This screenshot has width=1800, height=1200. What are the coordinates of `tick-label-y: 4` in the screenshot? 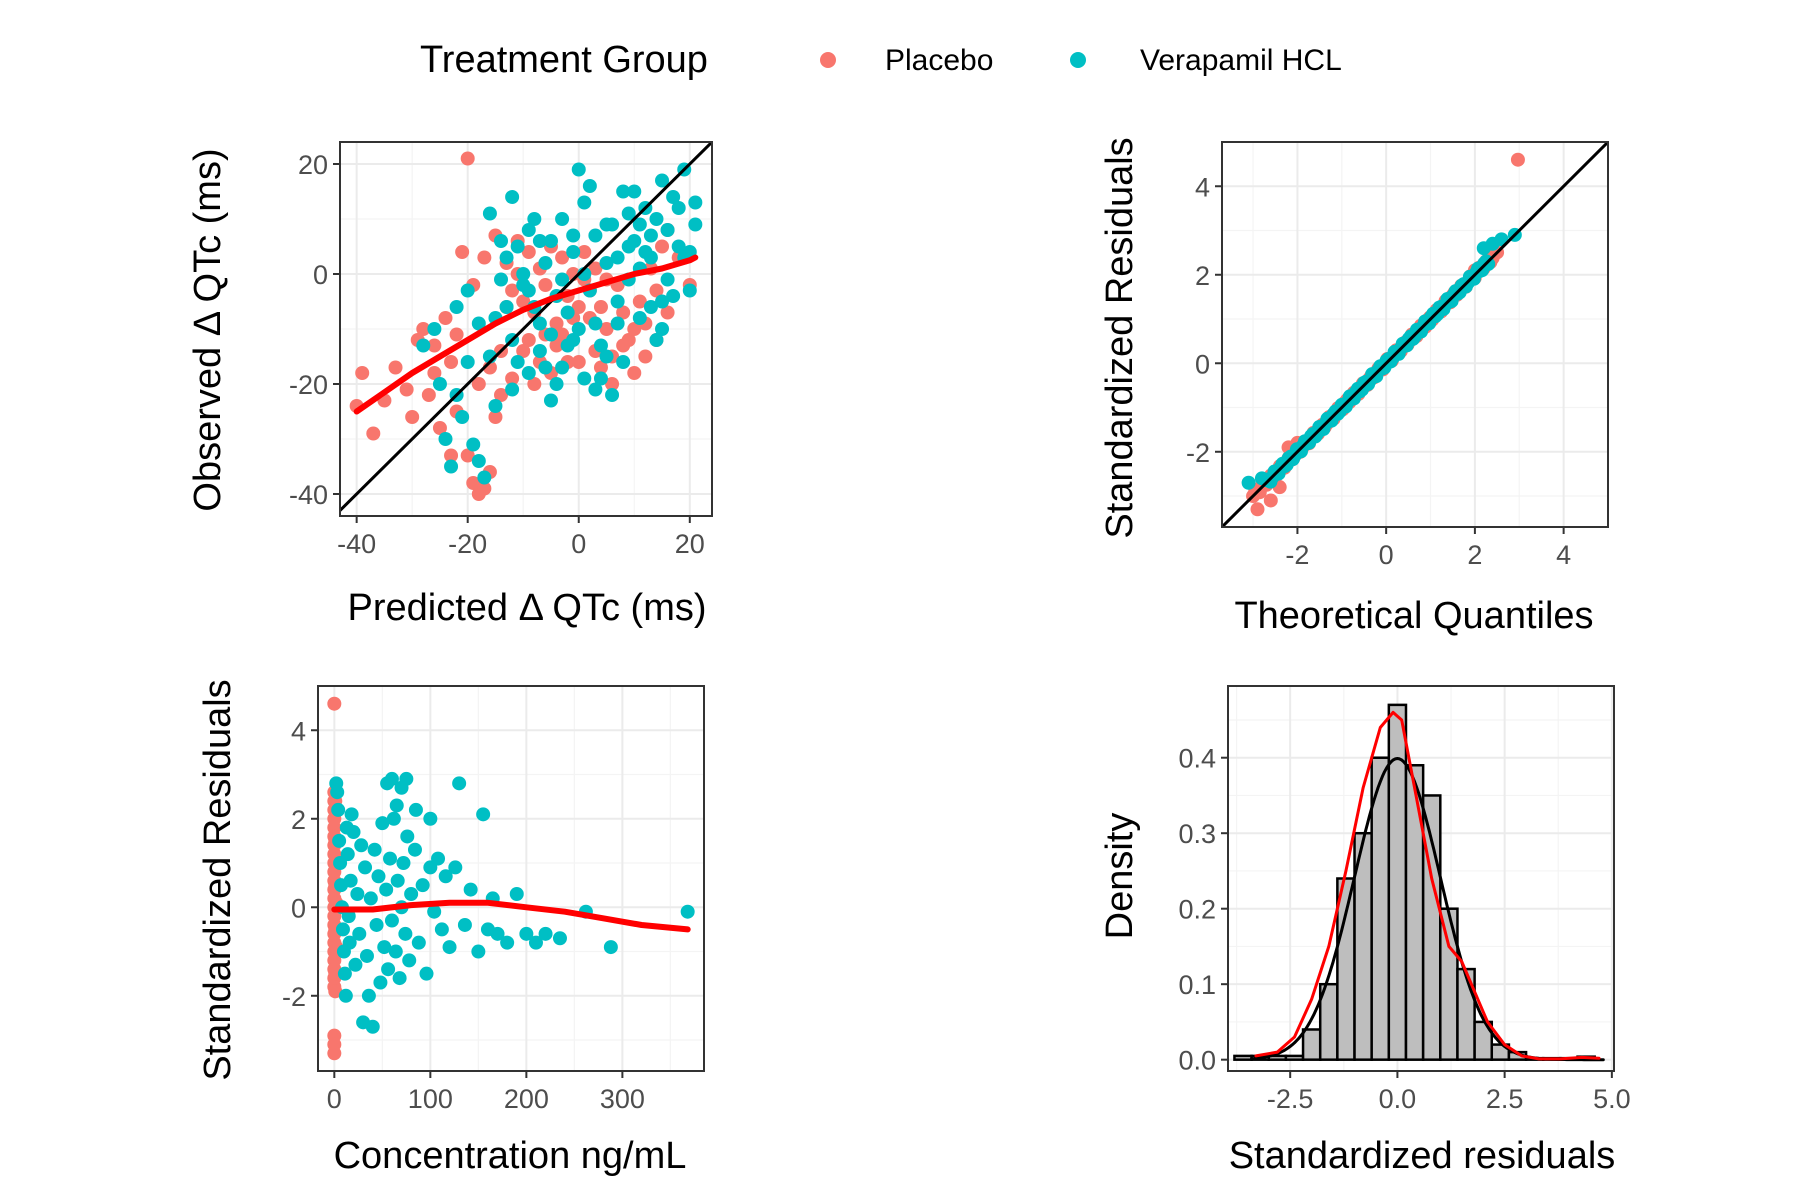 It's located at (298, 731).